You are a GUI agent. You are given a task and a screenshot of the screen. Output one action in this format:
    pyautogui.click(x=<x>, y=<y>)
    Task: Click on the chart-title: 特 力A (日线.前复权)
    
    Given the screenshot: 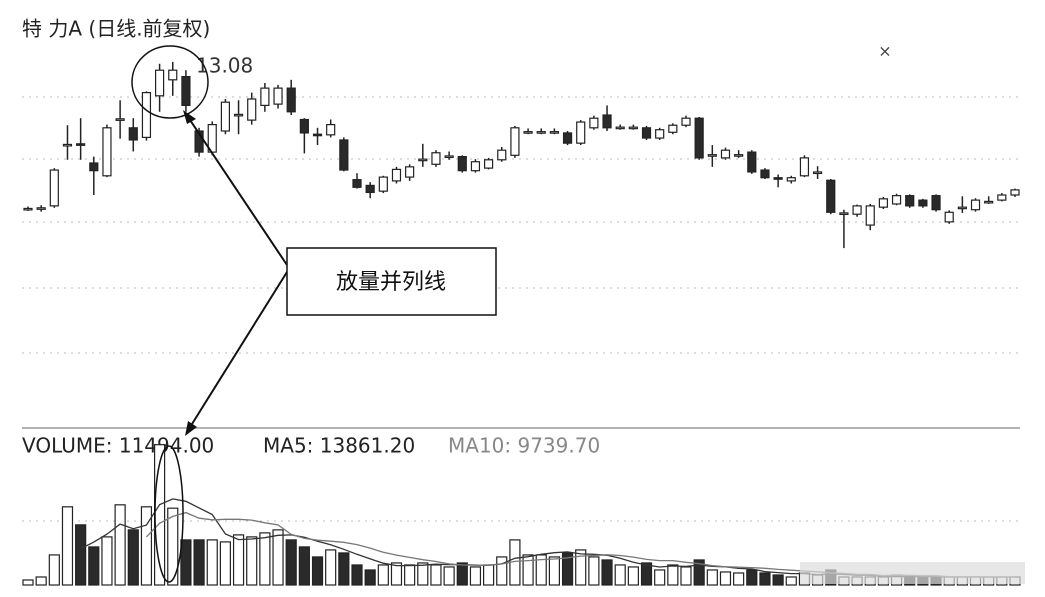 What is the action you would take?
    pyautogui.click(x=116, y=29)
    